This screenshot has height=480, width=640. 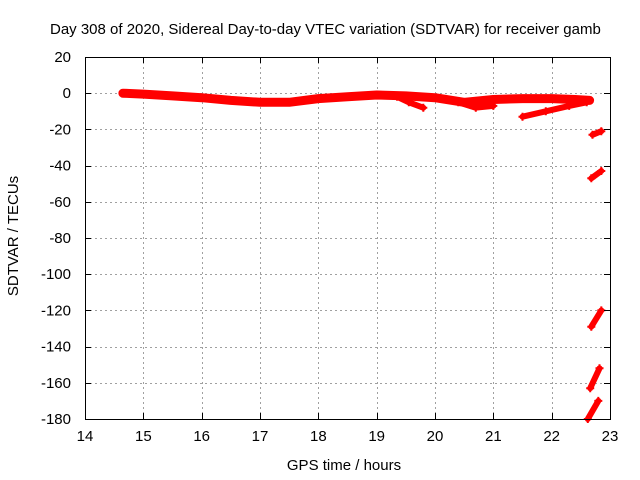 What do you see at coordinates (67, 93) in the screenshot?
I see `y-tick-label: 0` at bounding box center [67, 93].